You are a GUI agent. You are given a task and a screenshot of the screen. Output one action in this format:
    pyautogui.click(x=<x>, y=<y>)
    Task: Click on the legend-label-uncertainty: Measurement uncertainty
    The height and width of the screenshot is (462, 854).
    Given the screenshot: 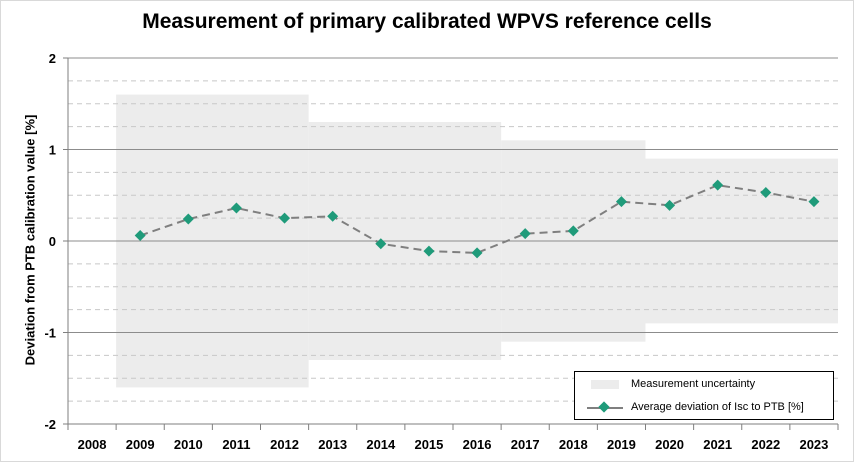 What is the action you would take?
    pyautogui.click(x=693, y=384)
    